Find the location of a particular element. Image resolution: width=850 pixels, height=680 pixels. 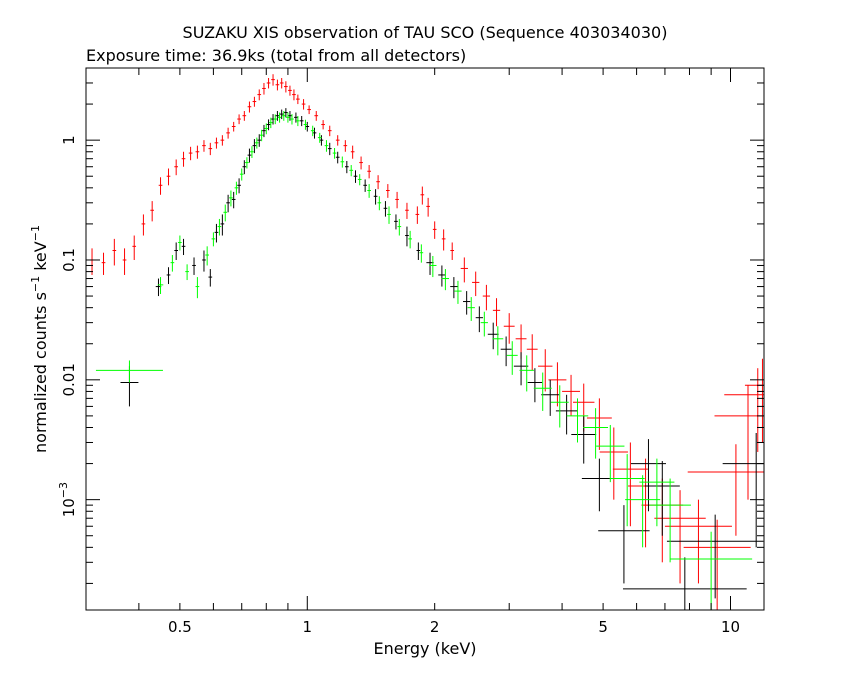

y-axis-label: normalized counts s−1 keV−1 is located at coordinates (39, 339).